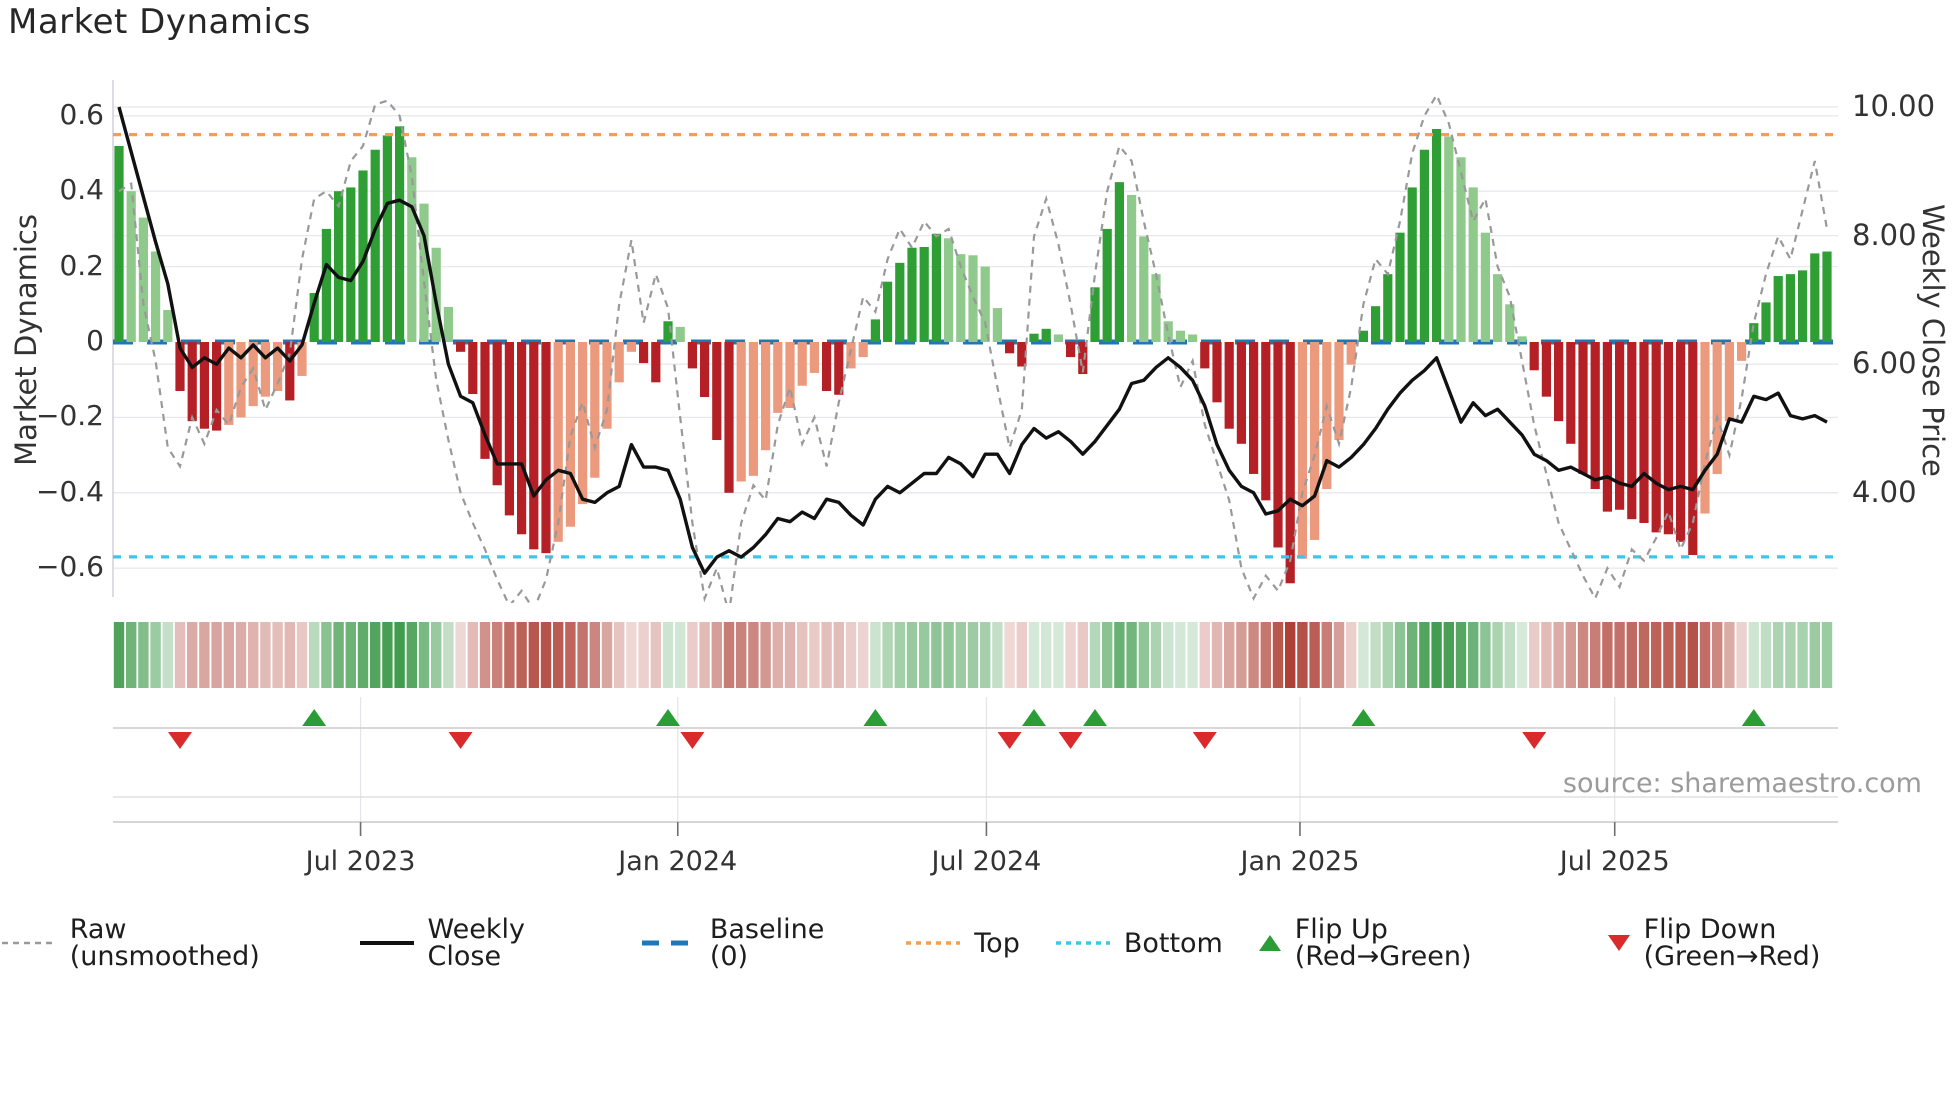 The width and height of the screenshot is (1960, 1102). I want to click on right-axis-title-text: Weekly Close Price, so click(1933, 340).